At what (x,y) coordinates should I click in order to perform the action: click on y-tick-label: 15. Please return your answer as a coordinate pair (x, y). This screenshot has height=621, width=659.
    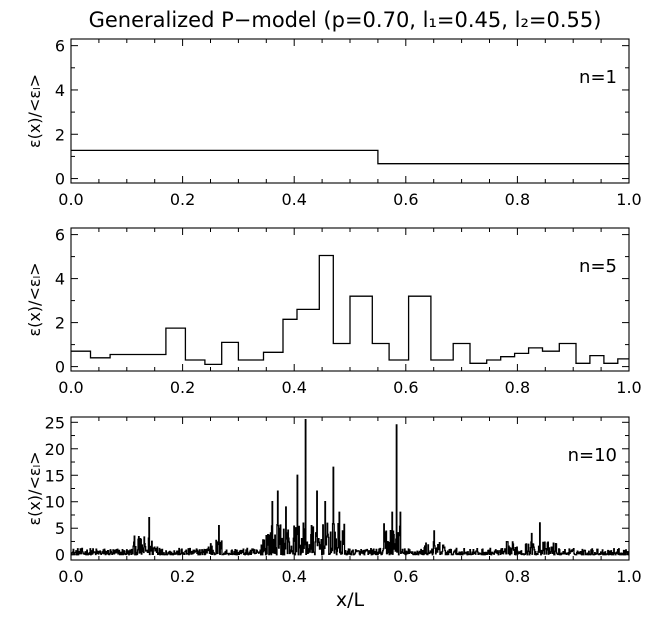
    Looking at the image, I should click on (55, 475).